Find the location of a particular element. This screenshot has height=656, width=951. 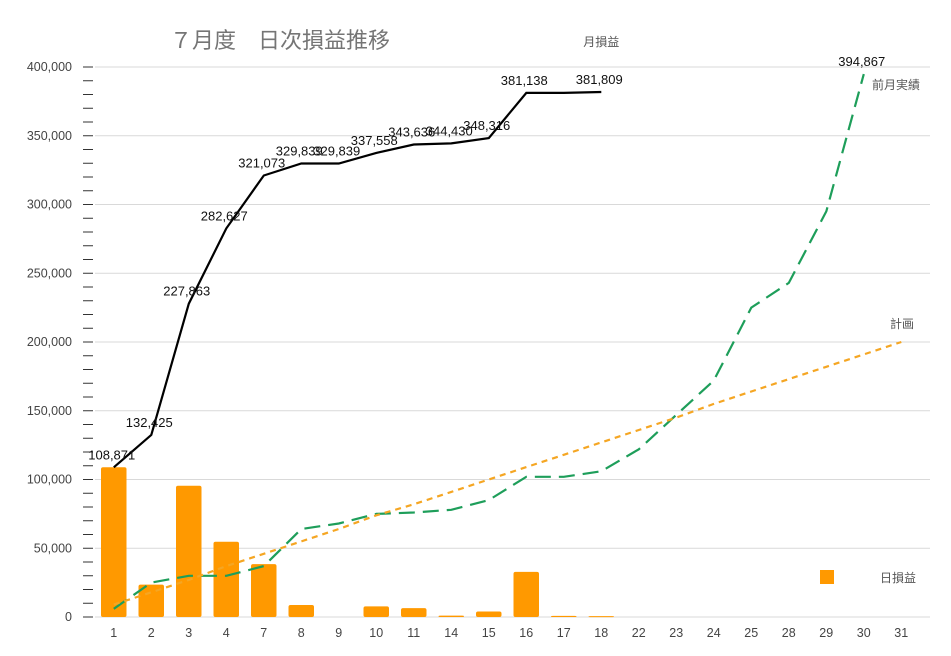

chart-title: ７月度 日次損益推移 is located at coordinates (280, 41).